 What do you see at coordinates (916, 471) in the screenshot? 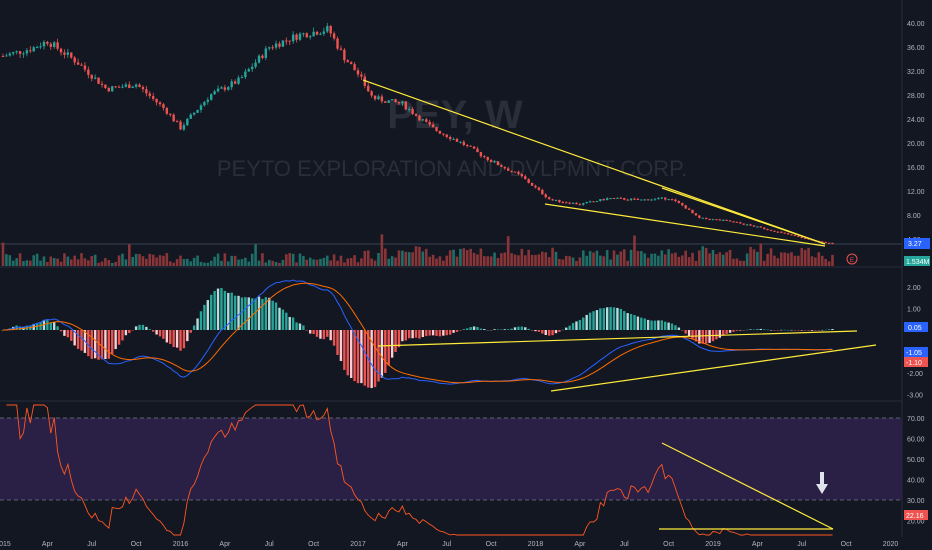
I see `rsi-axis: 70.00 60.00 50.00 40.00 30.00 20.00` at bounding box center [916, 471].